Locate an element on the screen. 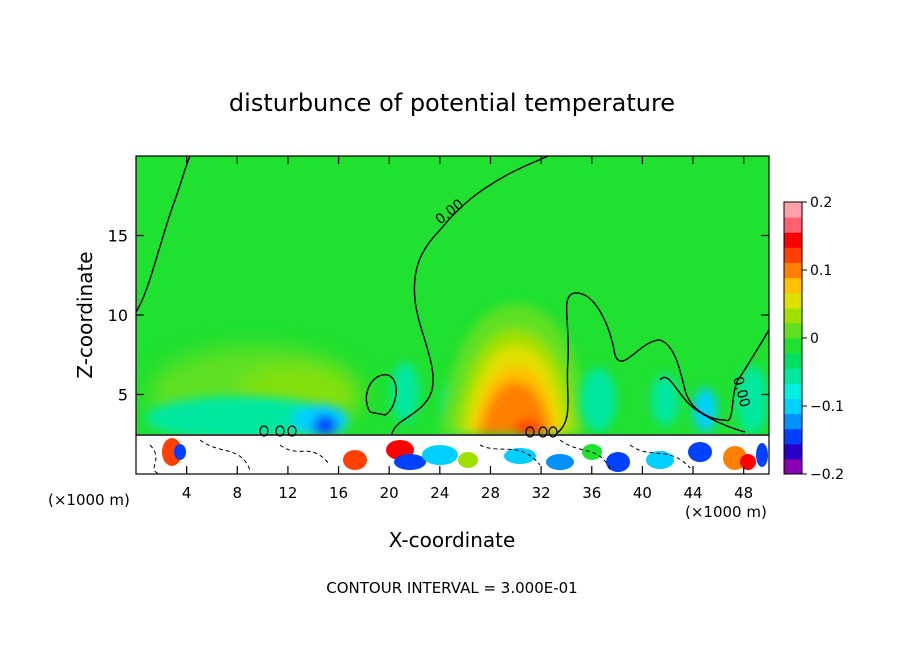 This screenshot has height=654, width=904. x-tick-label: 32 is located at coordinates (541, 493).